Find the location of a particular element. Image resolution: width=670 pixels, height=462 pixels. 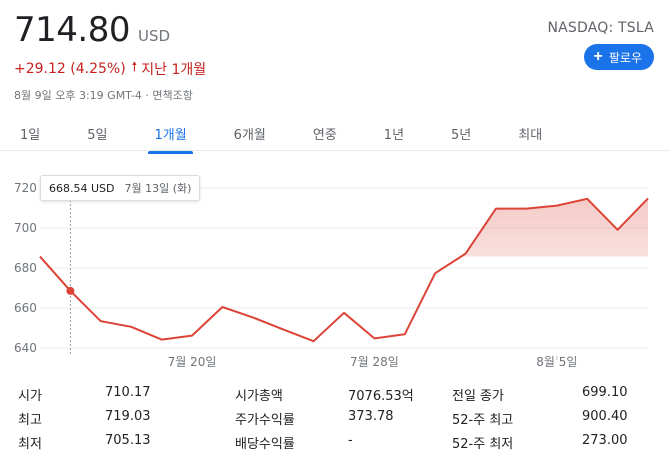

stat-label-pe: 주가수익률 is located at coordinates (265, 420).